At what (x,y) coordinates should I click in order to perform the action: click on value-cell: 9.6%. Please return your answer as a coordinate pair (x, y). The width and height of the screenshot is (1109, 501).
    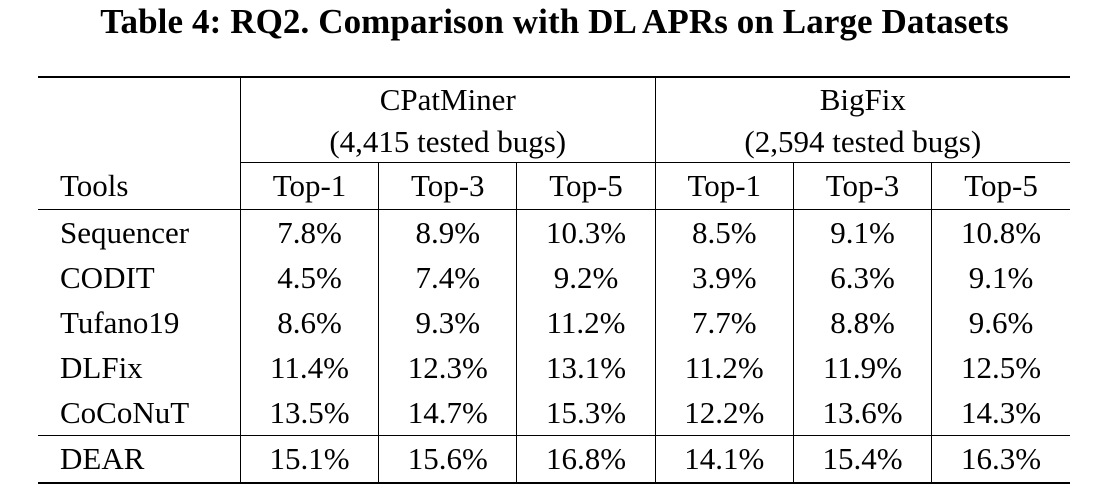
    Looking at the image, I should click on (1000, 322).